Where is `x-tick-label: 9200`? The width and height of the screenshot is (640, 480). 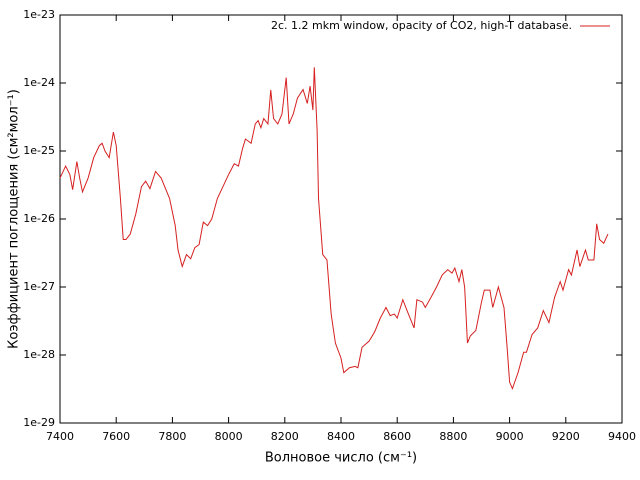 x-tick-label: 9200 is located at coordinates (566, 436).